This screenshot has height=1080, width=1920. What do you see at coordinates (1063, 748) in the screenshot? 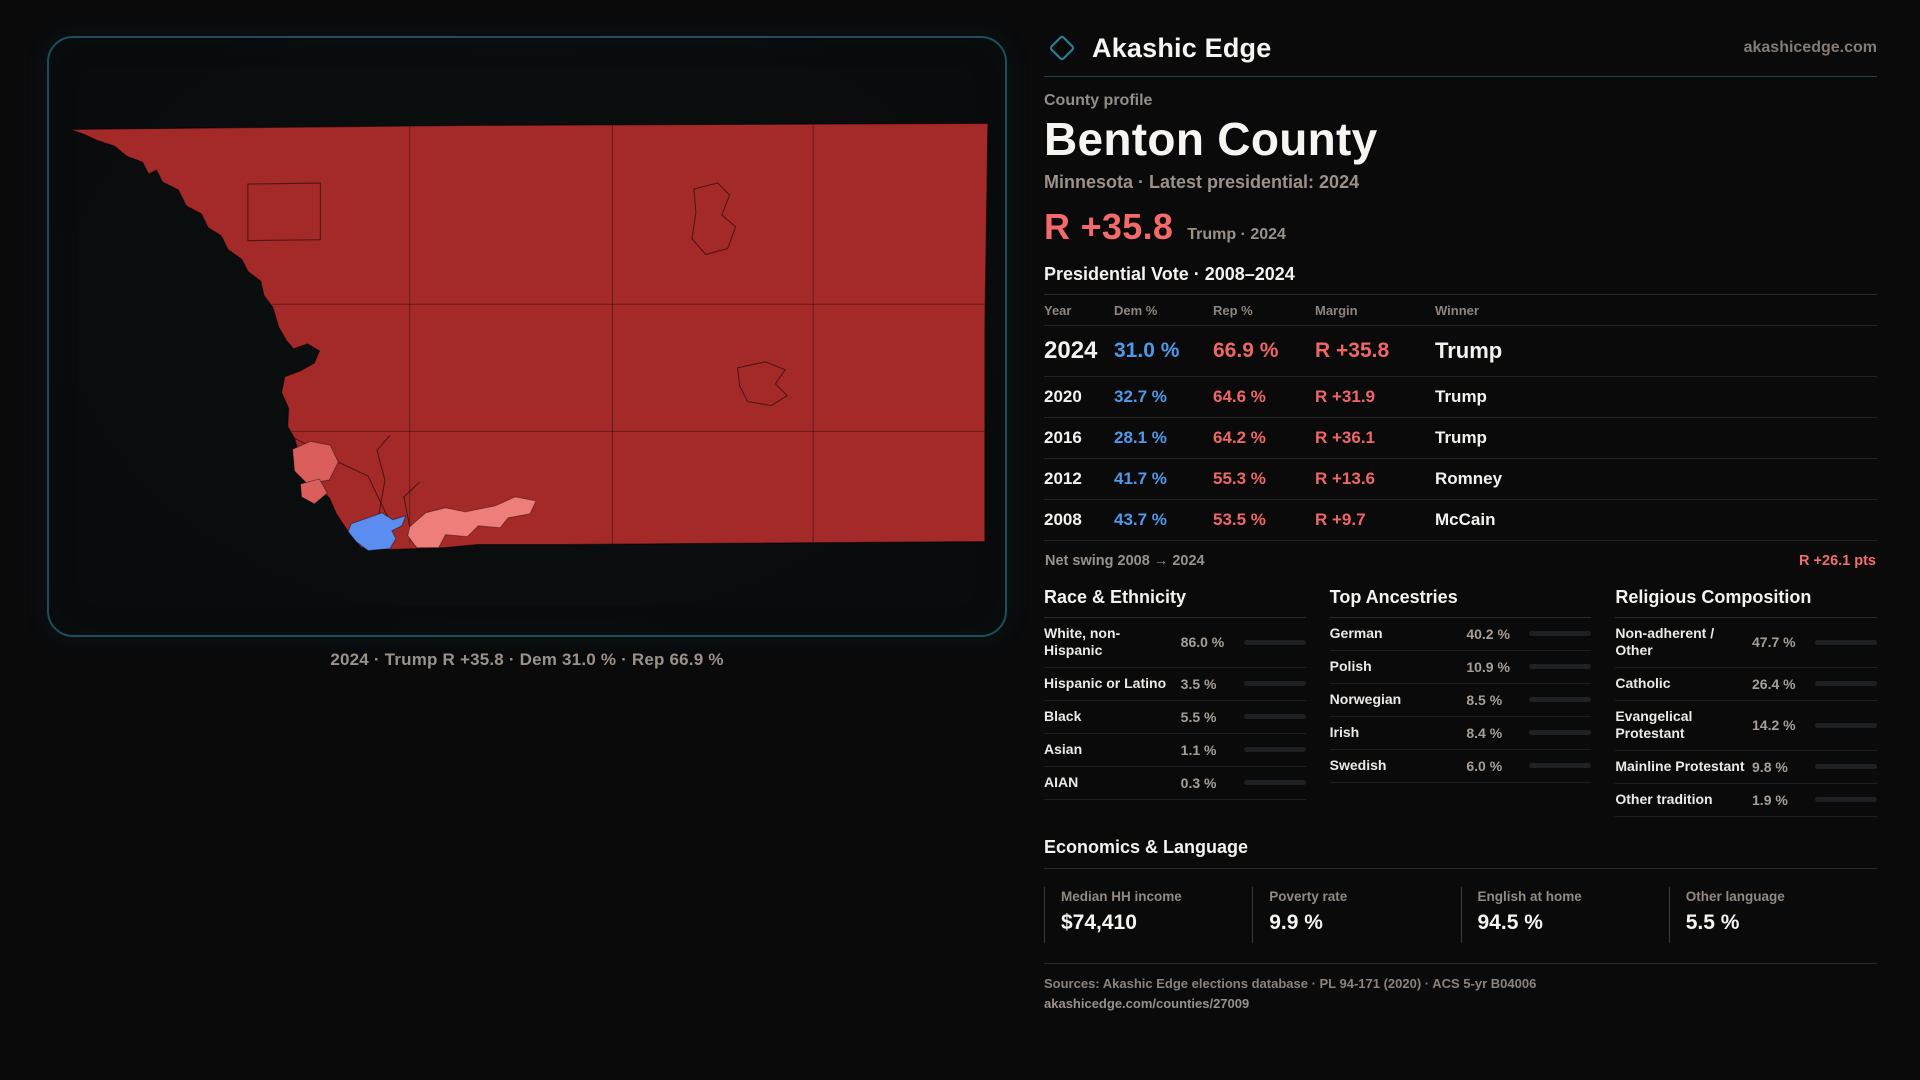
I see `stat-label: Asian` at bounding box center [1063, 748].